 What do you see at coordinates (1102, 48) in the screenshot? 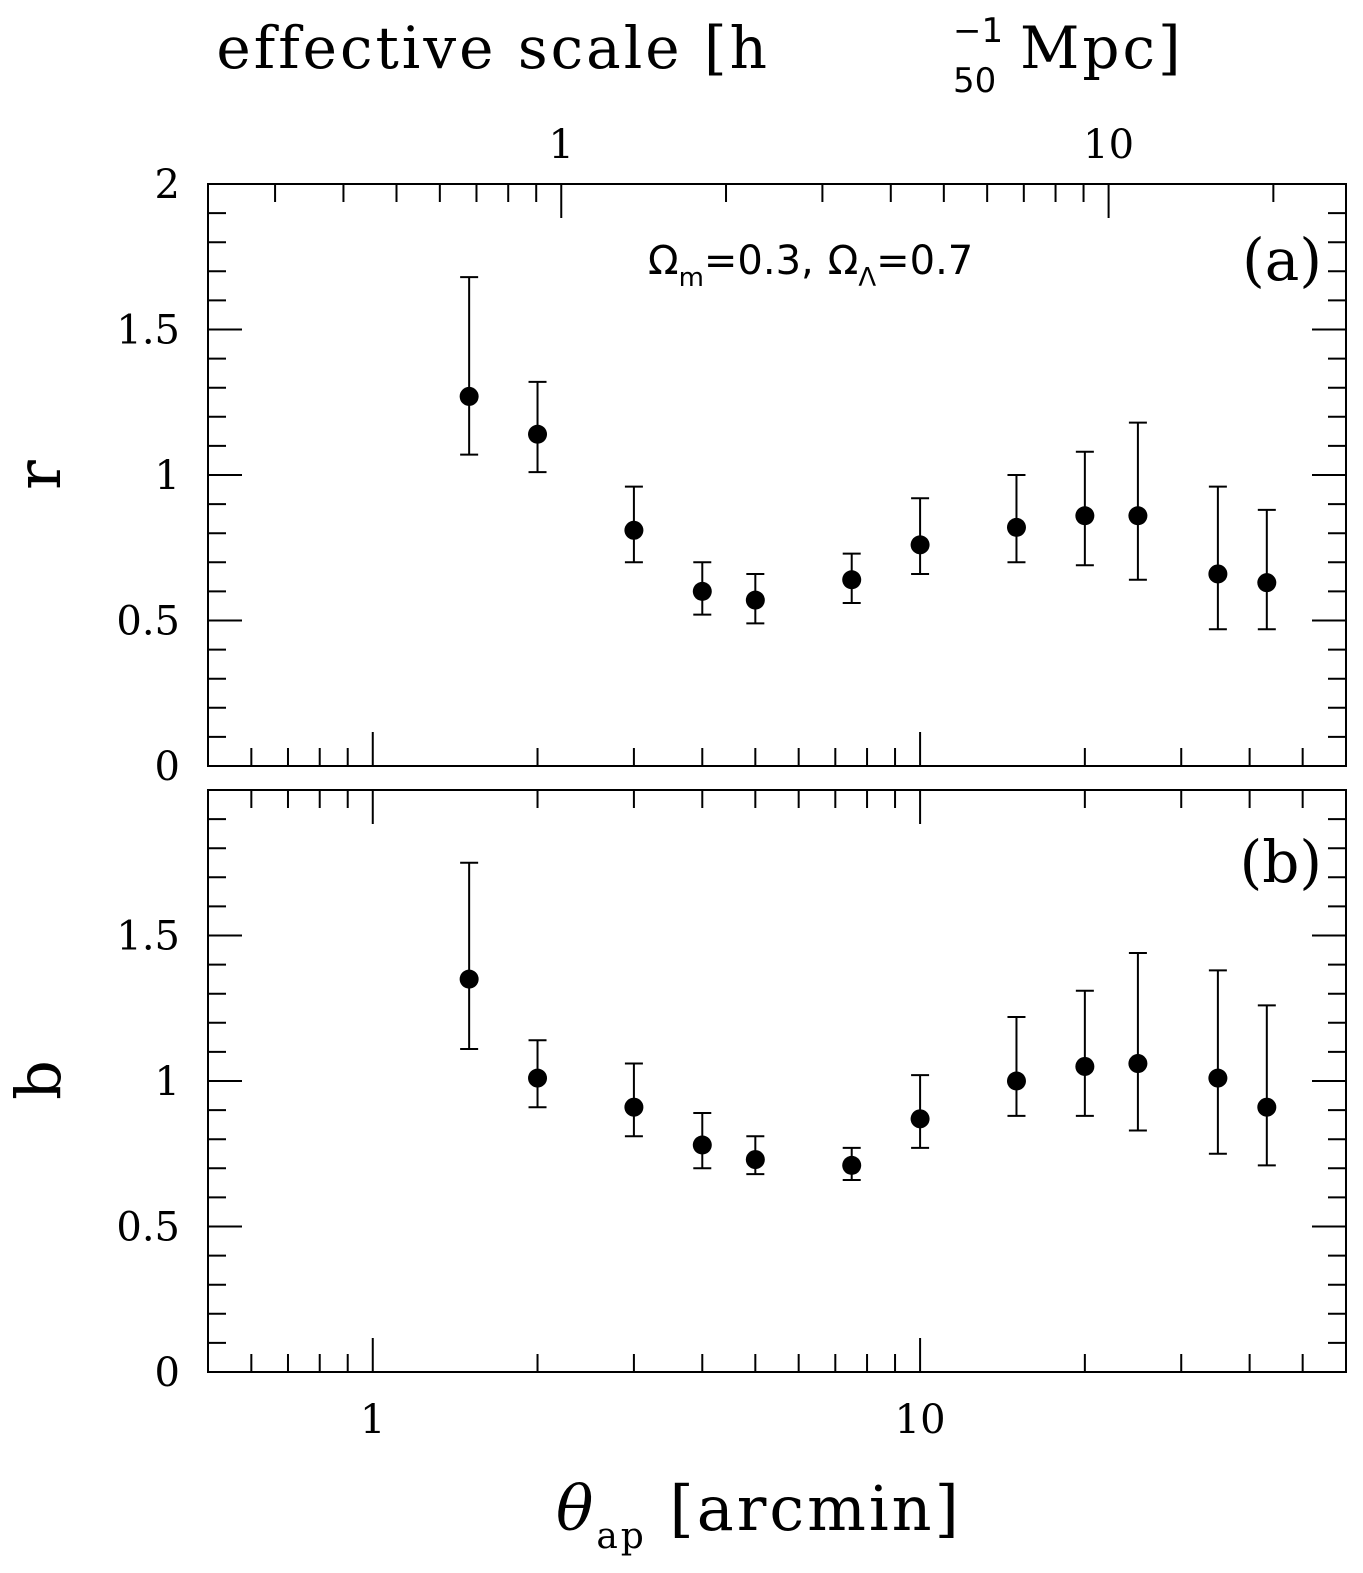
I see `top-axis-title-end: Mpc]` at bounding box center [1102, 48].